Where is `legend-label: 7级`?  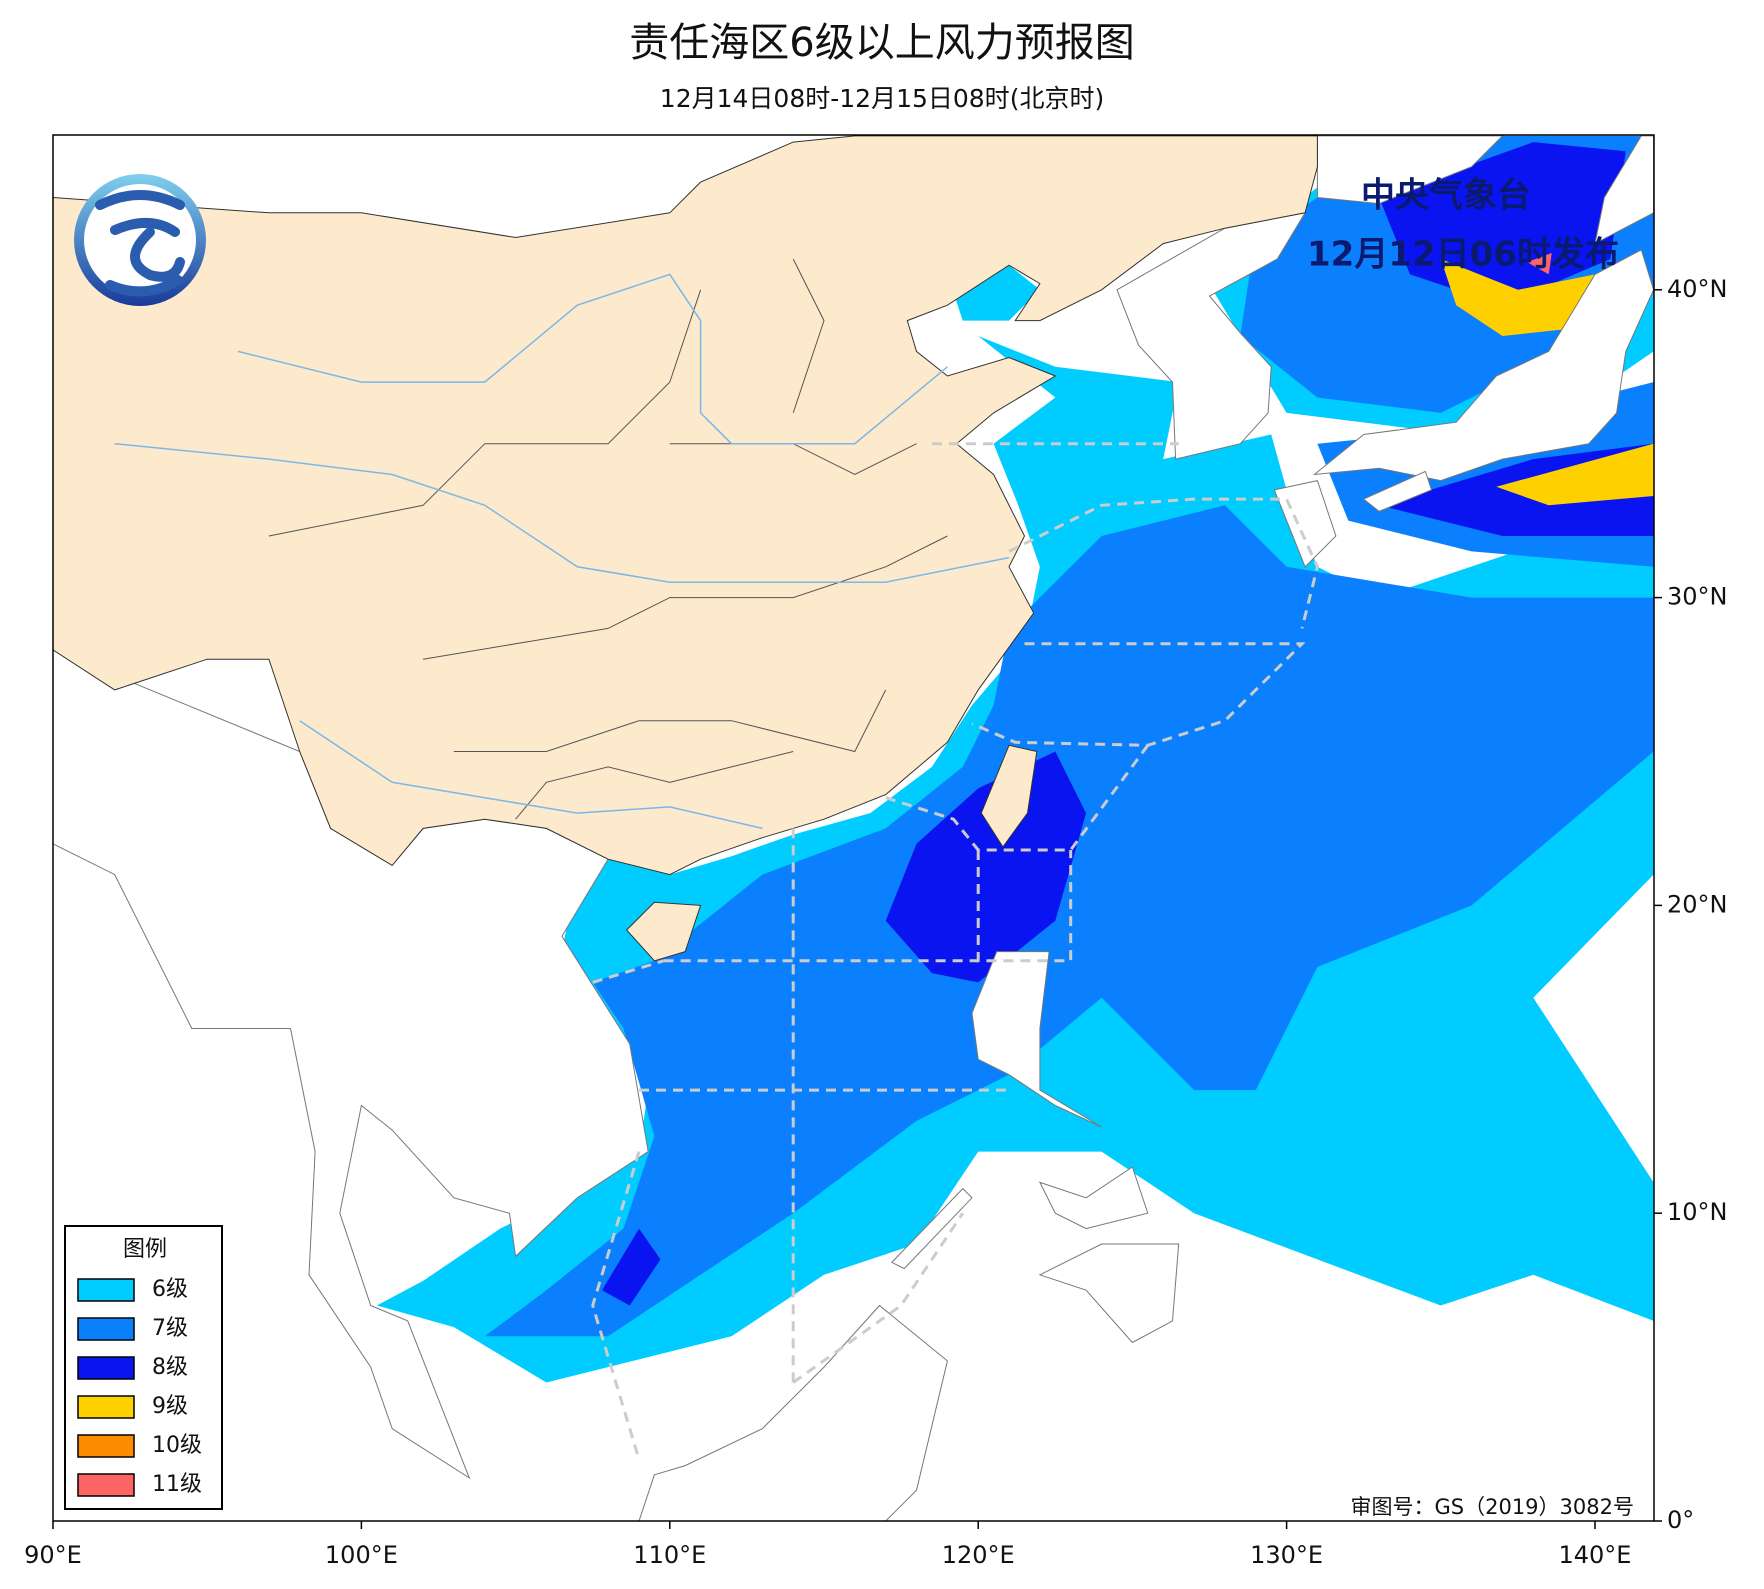 legend-label: 7级 is located at coordinates (170, 1328).